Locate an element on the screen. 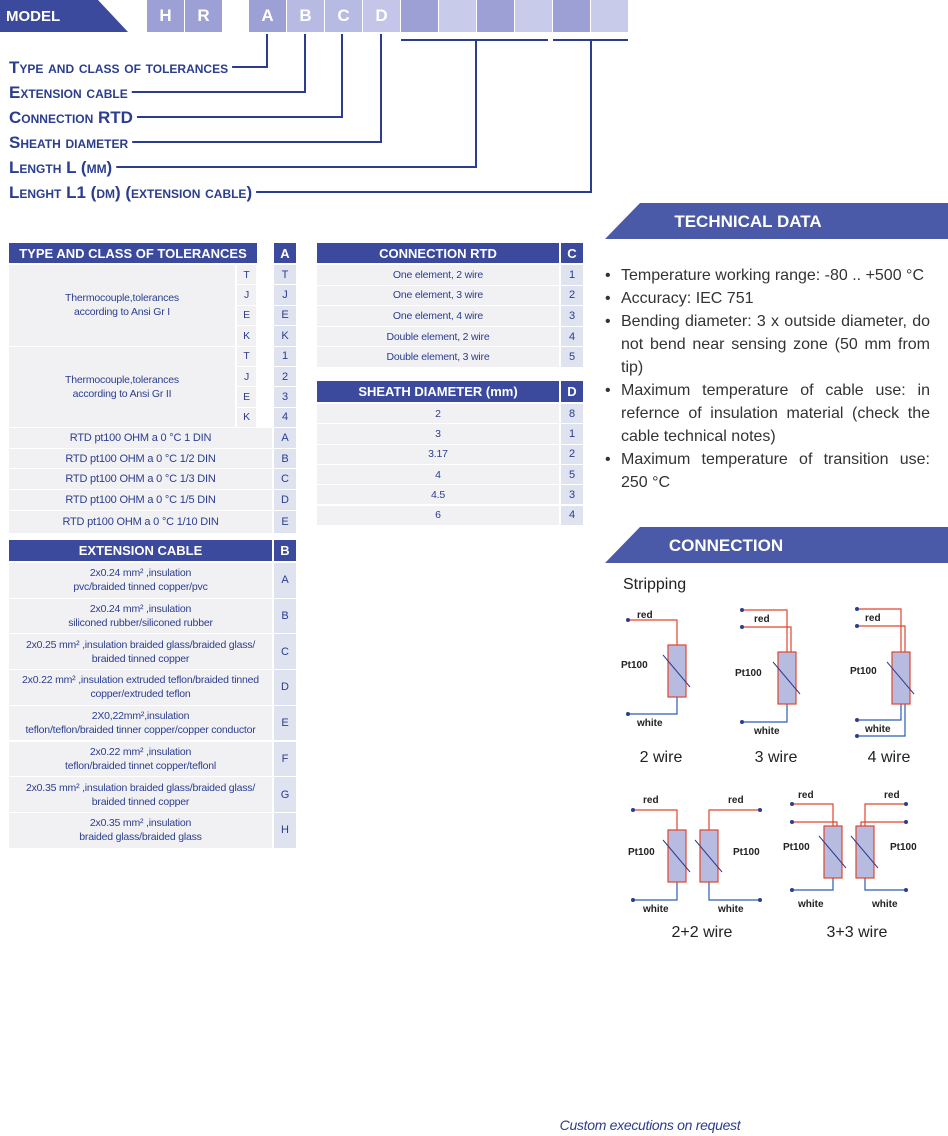 The height and width of the screenshot is (1136, 948). row-description: 4.5 is located at coordinates (438, 495).